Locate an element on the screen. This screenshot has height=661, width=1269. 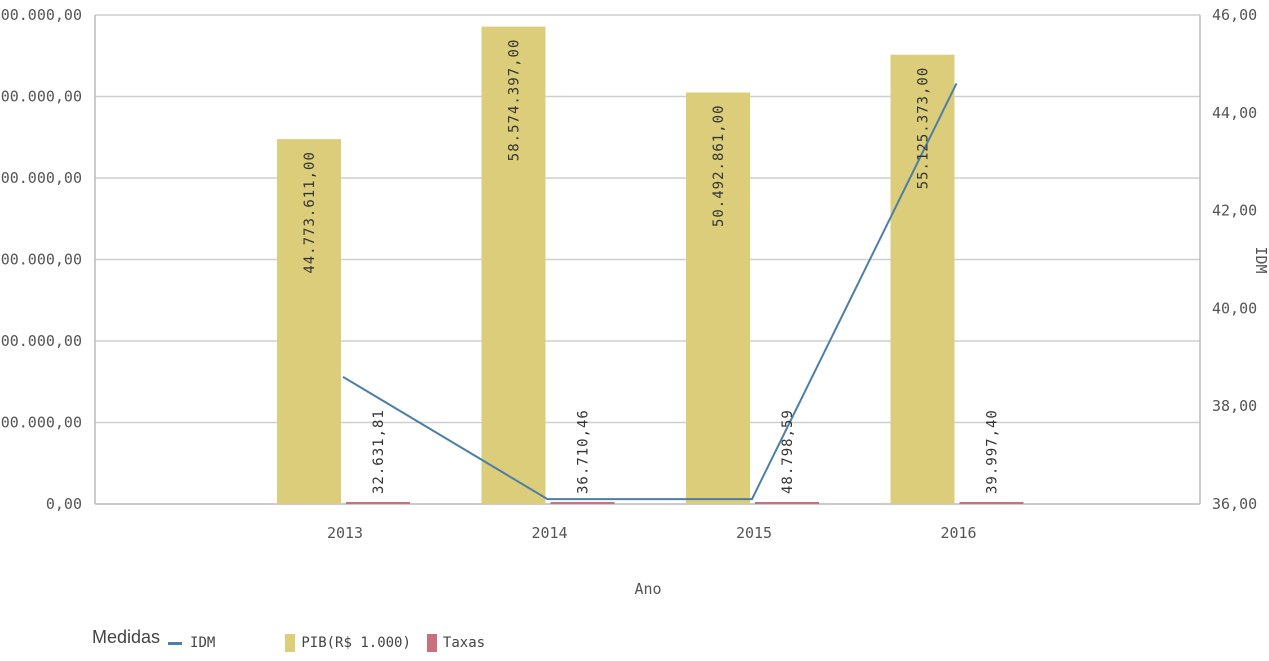
pib-data-label: 58.574.397,00 is located at coordinates (515, 100).